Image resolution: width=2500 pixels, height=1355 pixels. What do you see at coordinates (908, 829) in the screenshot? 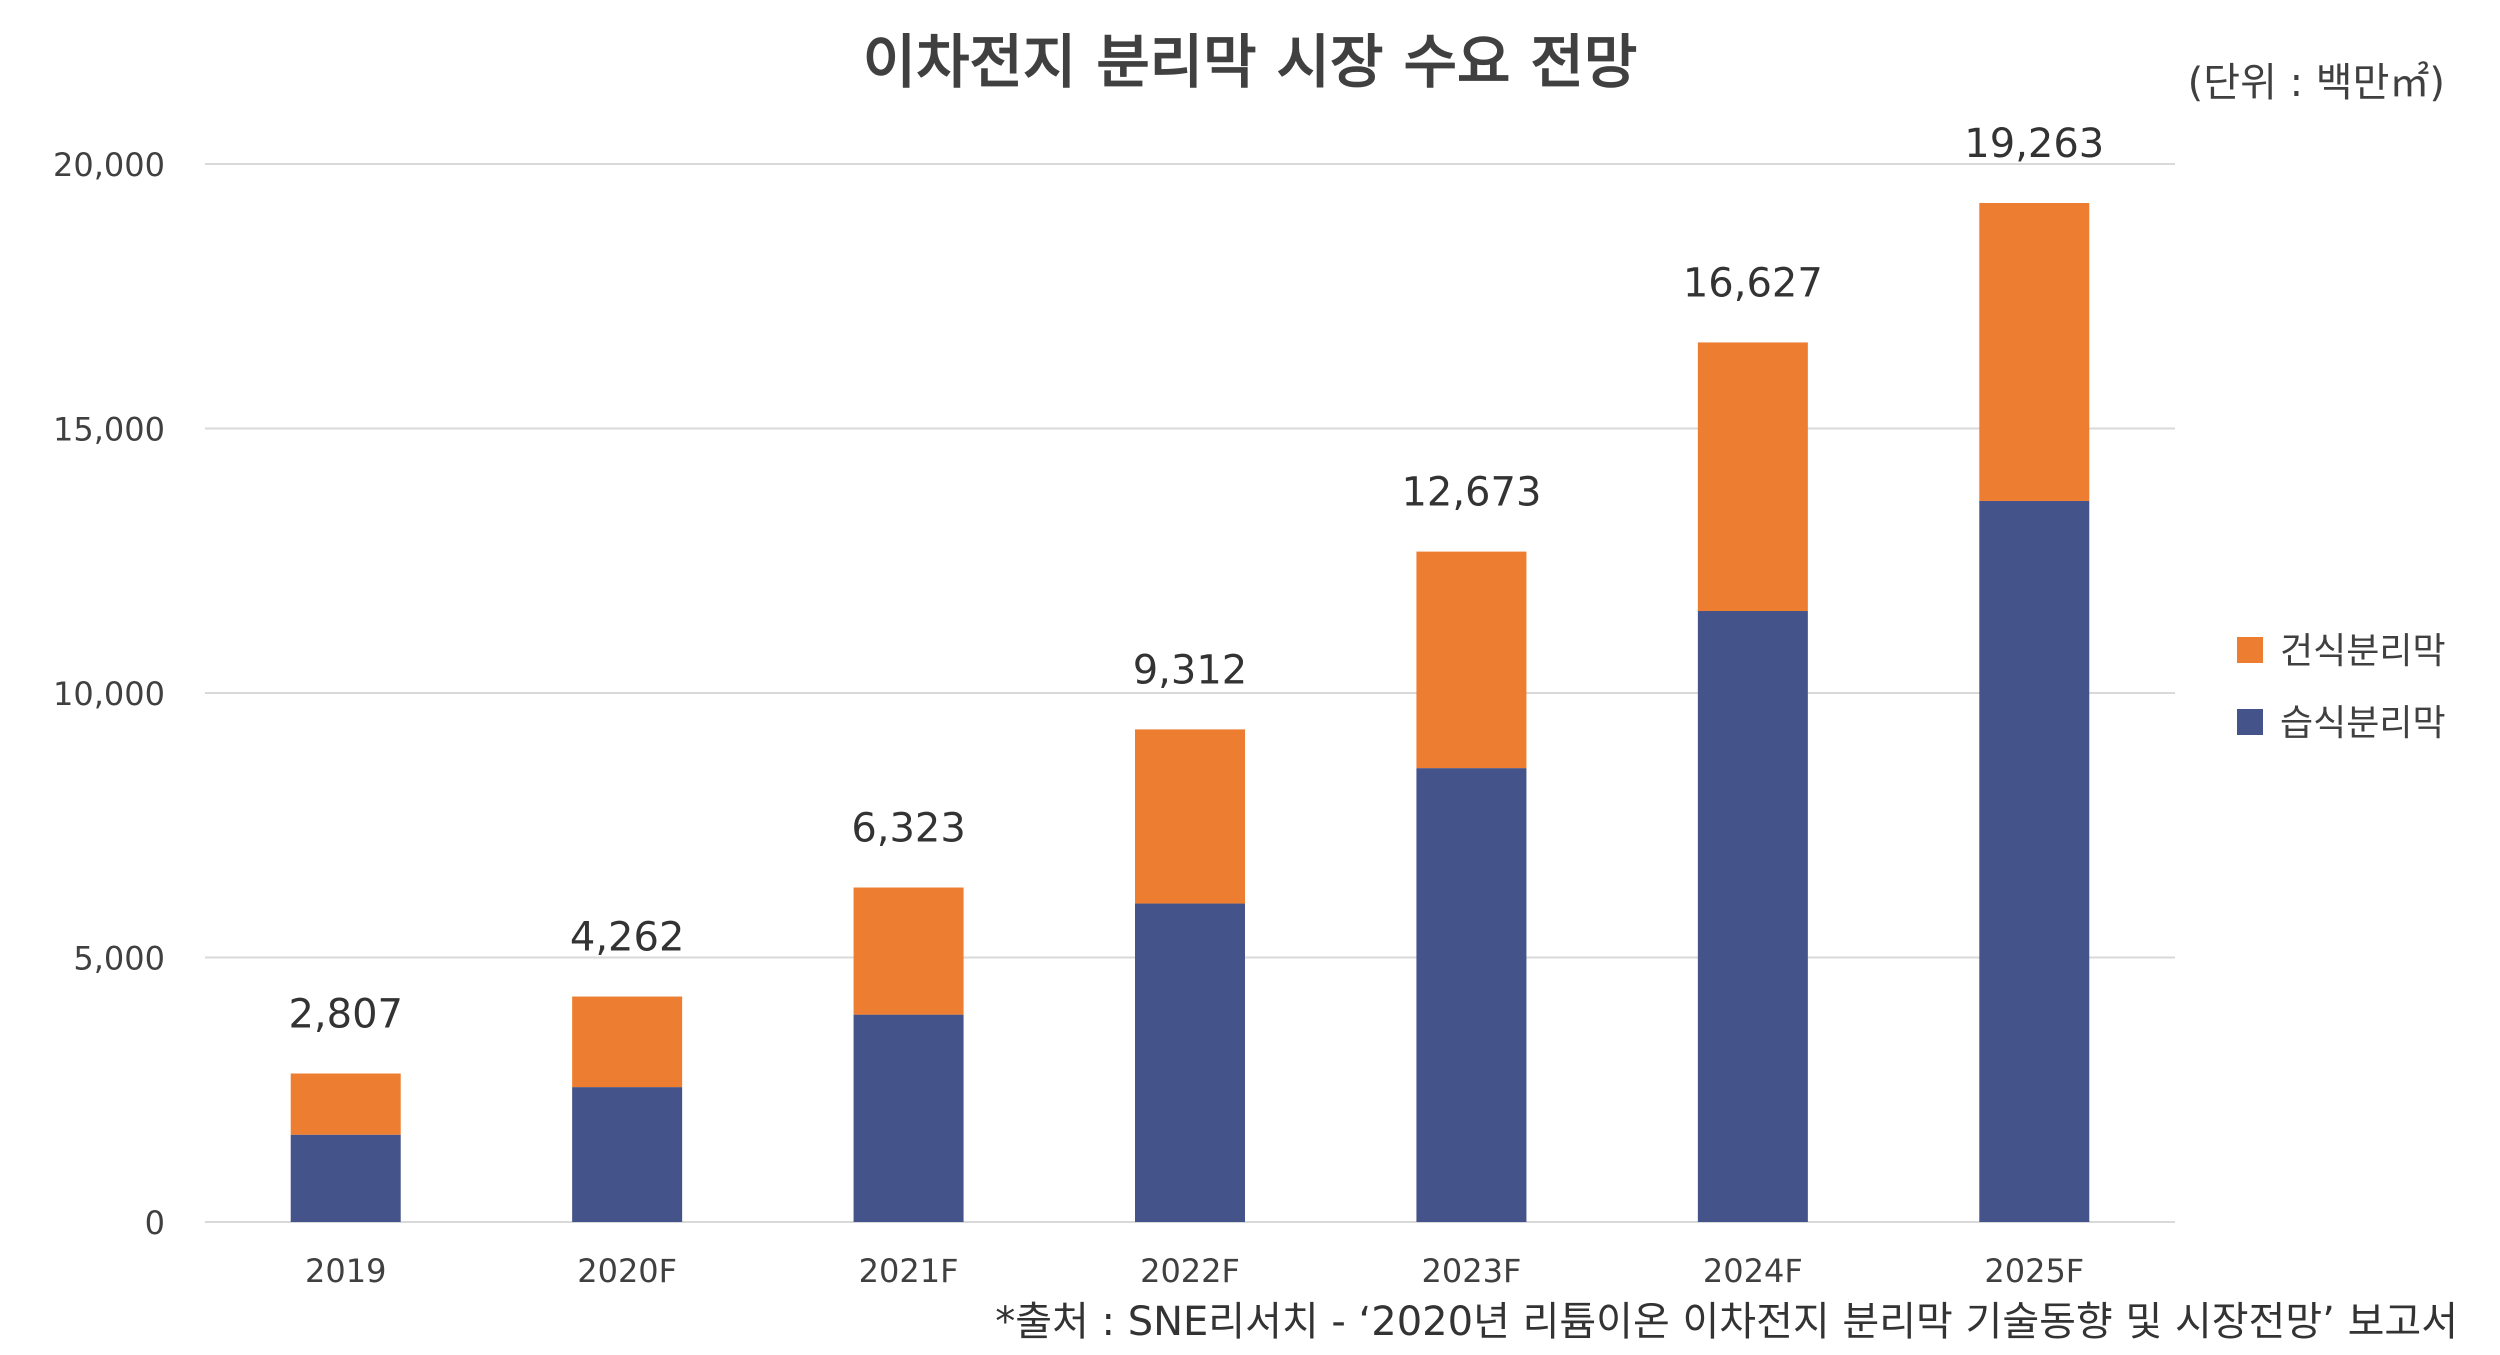
I see `data-label: 6,323` at bounding box center [908, 829].